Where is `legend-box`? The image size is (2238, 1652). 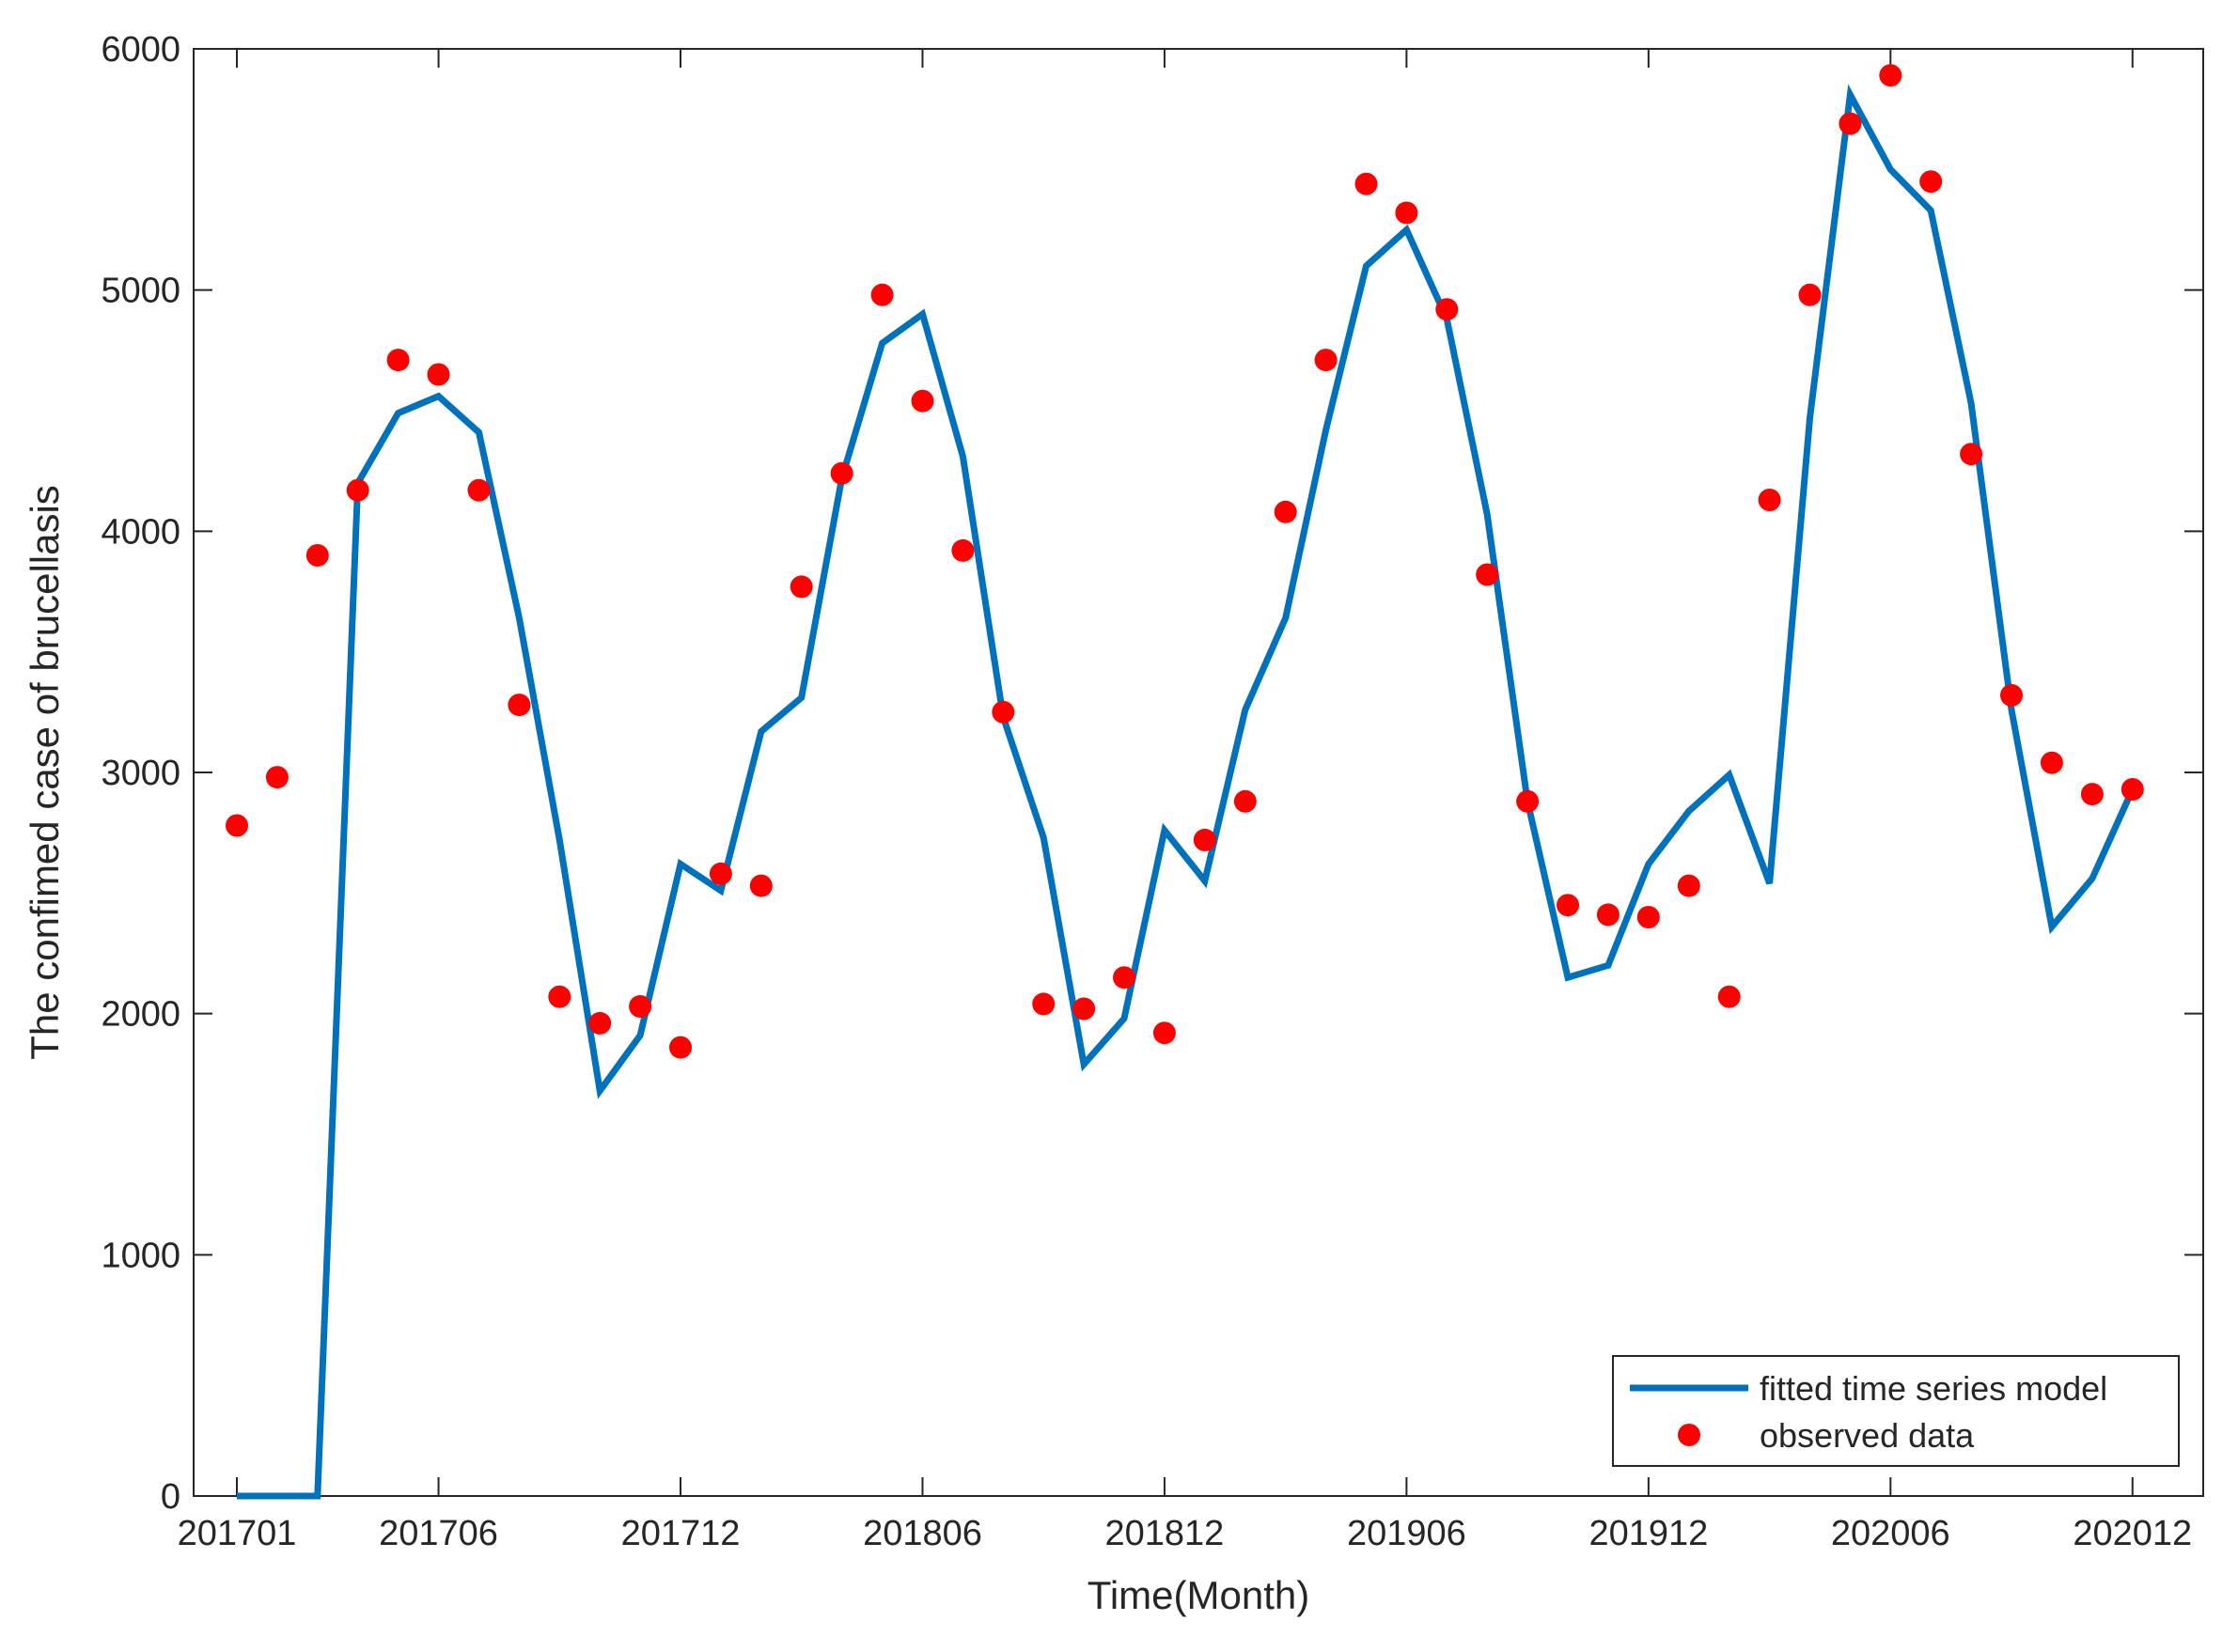
legend-box is located at coordinates (1896, 1411).